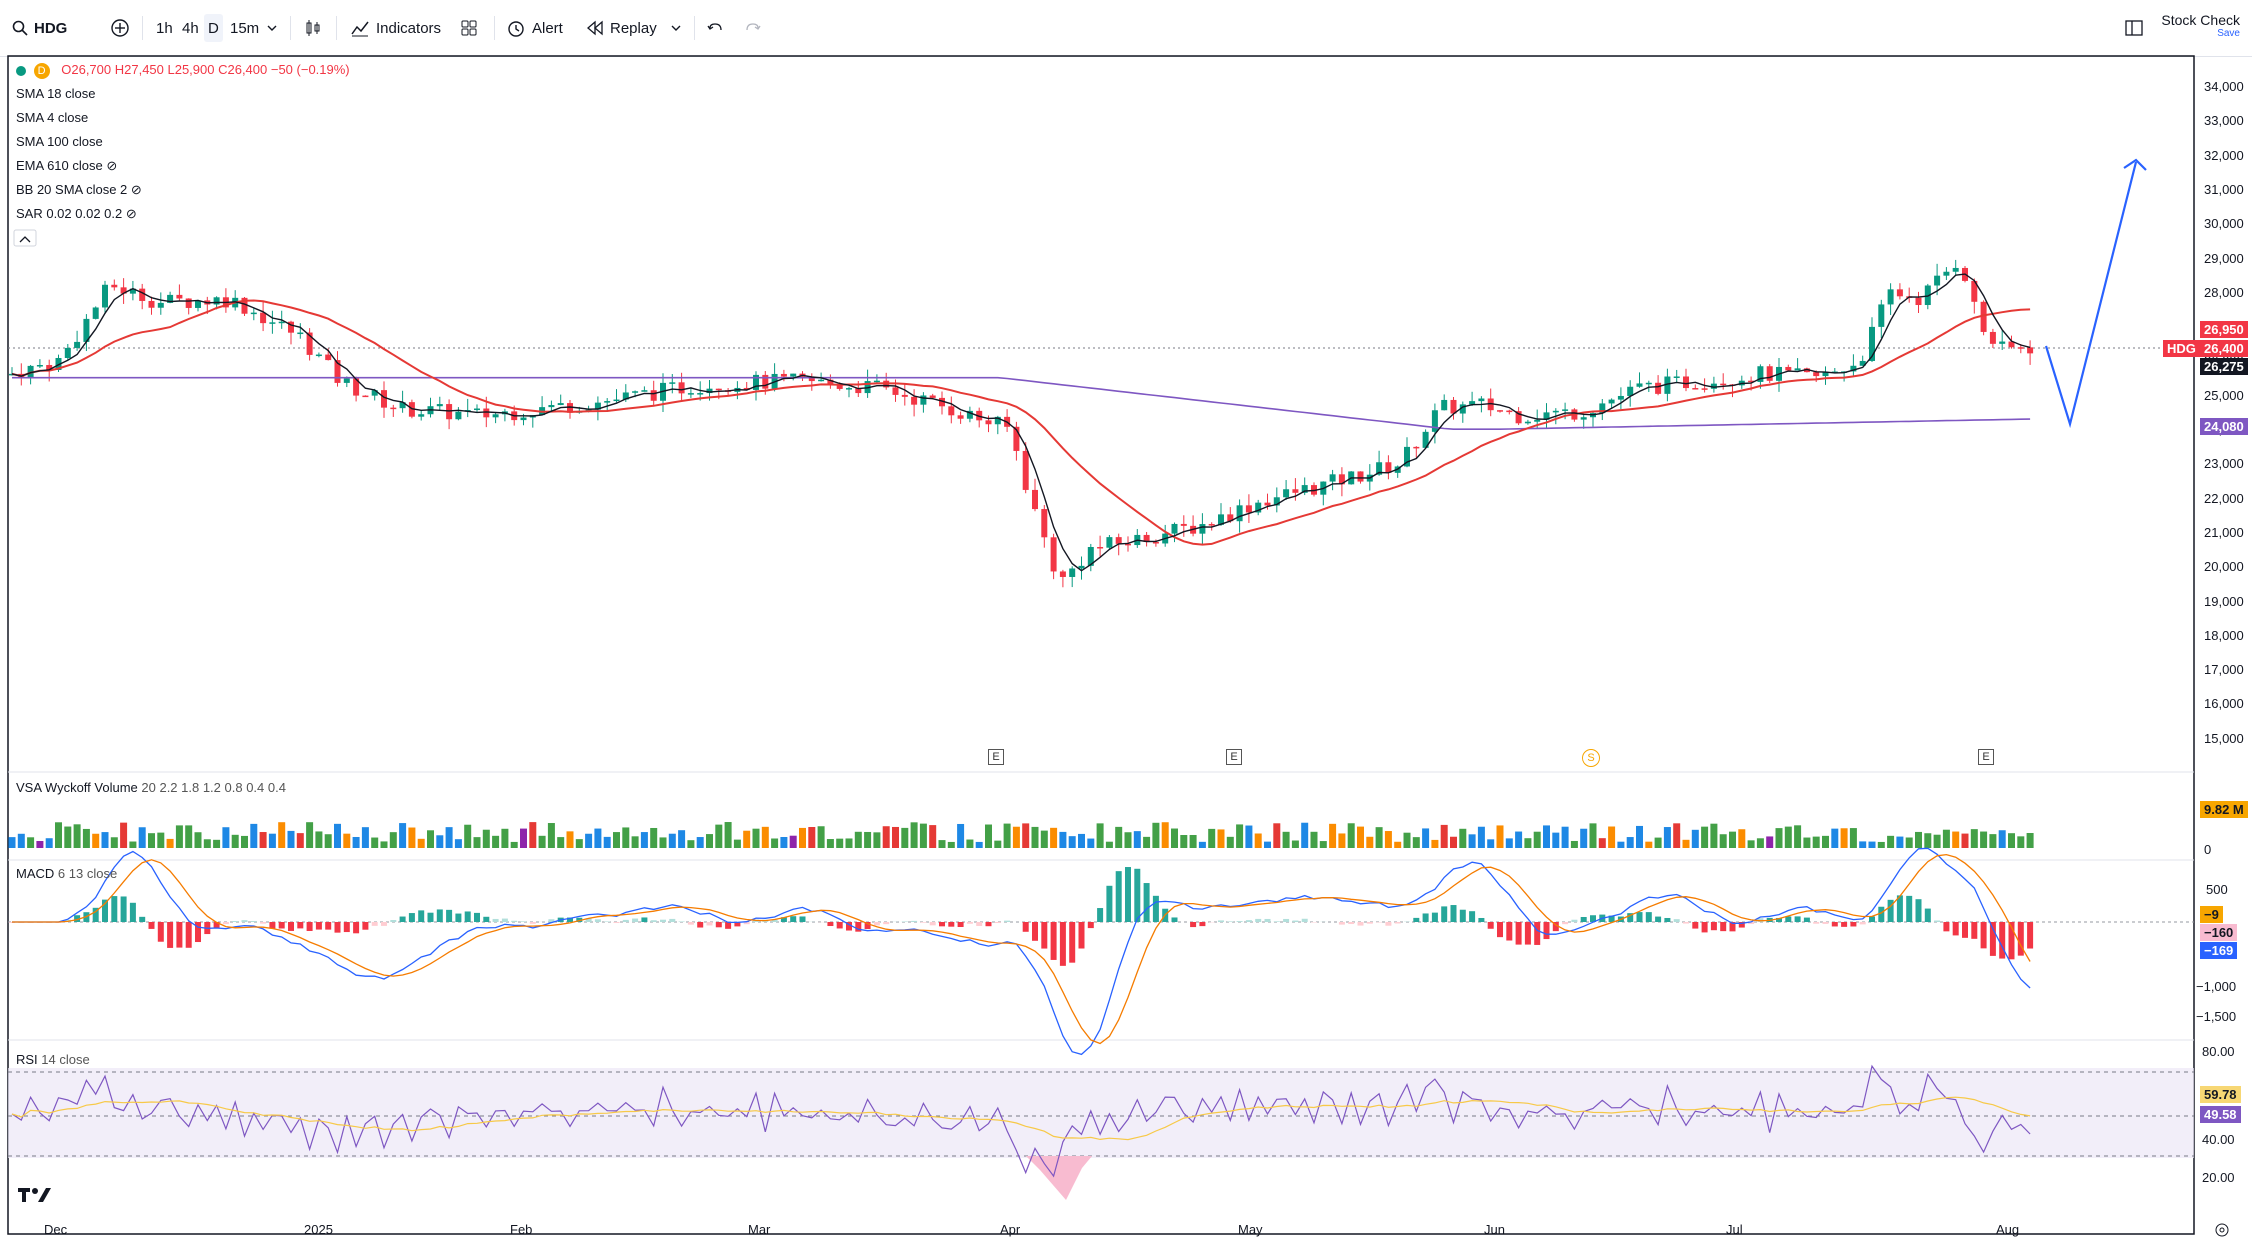  Describe the element at coordinates (76, 214) in the screenshot. I see `study-sar: SAR 0.02 0.02 0.2 ⊘` at that location.